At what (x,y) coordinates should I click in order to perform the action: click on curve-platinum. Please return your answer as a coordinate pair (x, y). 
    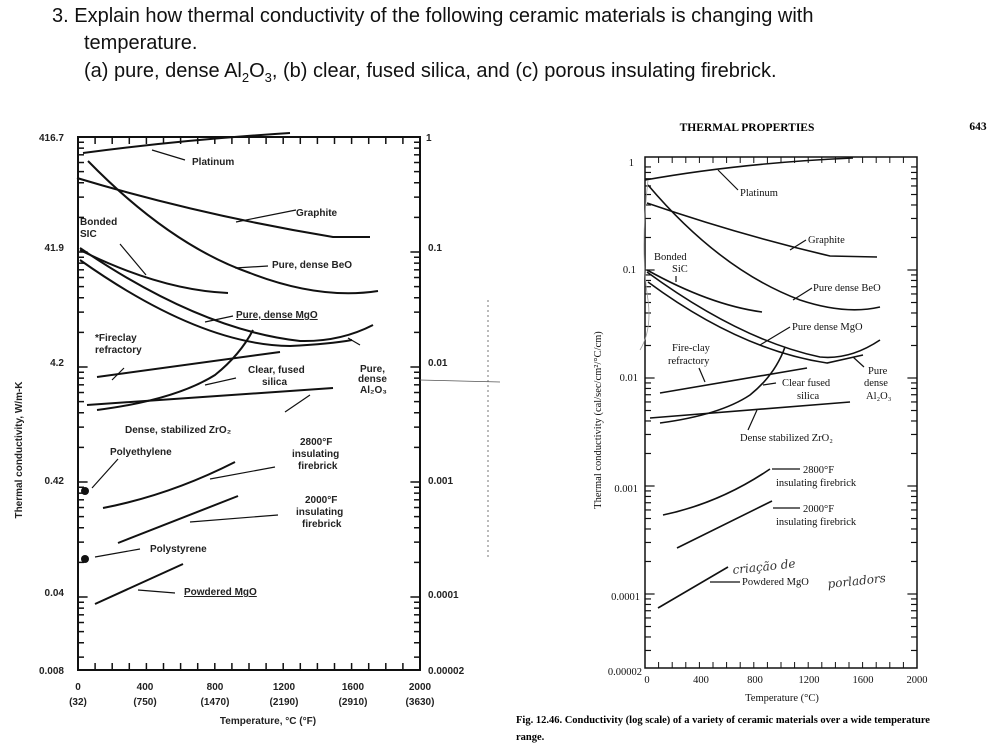
    Looking at the image, I should click on (749, 169).